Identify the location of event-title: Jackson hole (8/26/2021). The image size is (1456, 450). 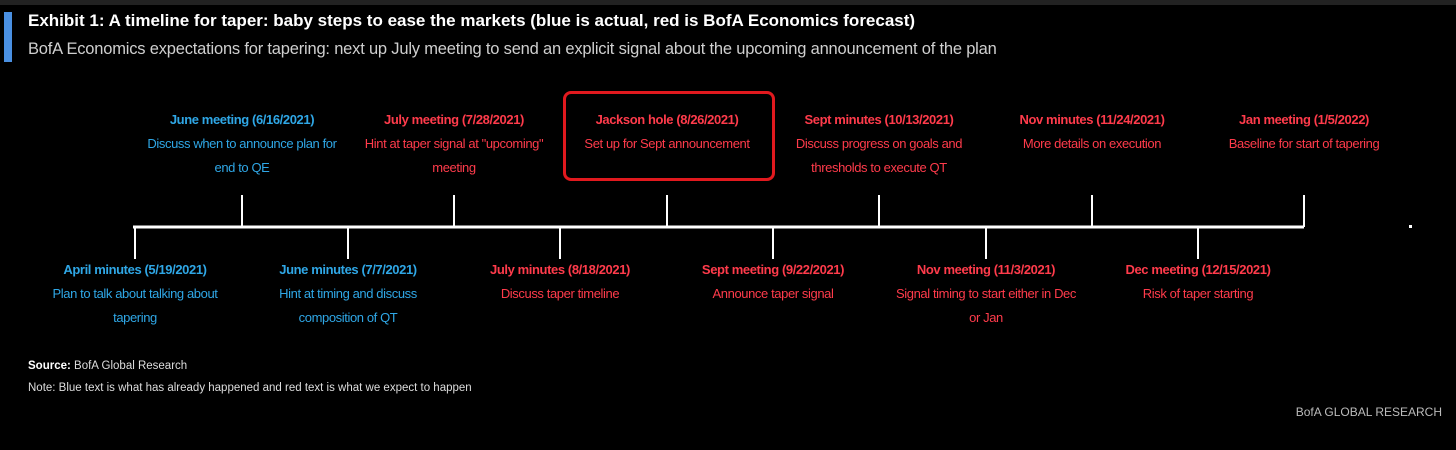
(667, 119).